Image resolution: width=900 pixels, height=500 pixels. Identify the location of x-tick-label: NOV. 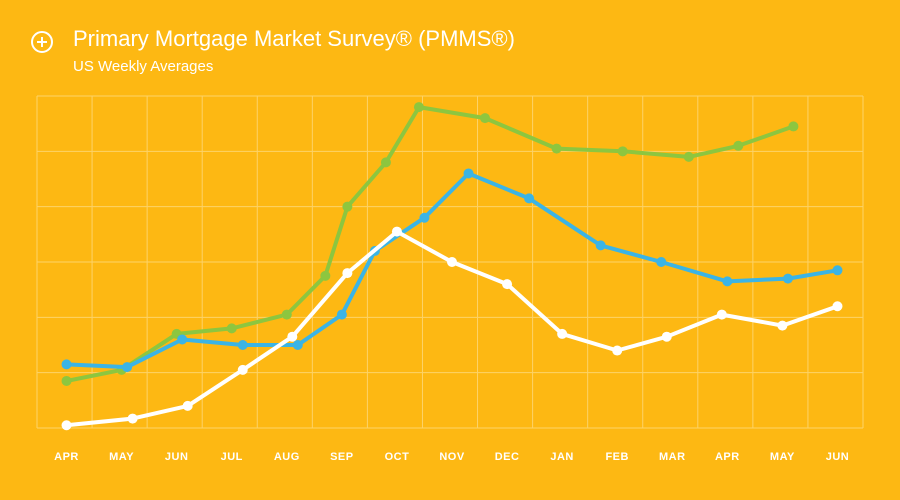
(452, 457).